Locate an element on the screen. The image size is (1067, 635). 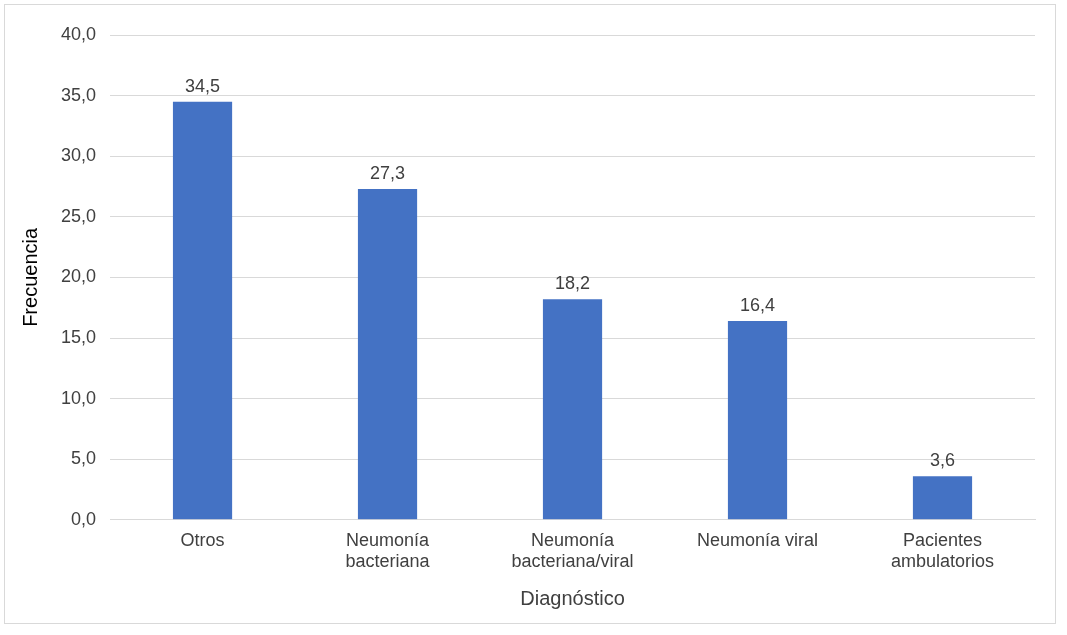
y-tick-label: 30,0 is located at coordinates (78, 155).